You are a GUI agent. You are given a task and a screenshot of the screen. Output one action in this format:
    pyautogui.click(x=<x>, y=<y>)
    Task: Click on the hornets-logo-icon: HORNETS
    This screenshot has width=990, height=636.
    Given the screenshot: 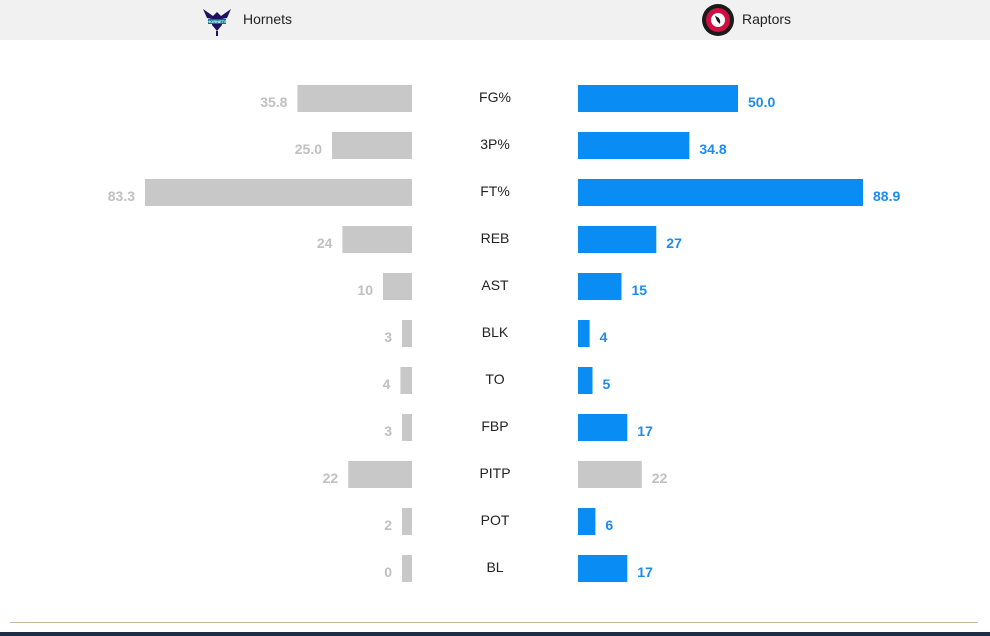 What is the action you would take?
    pyautogui.click(x=217, y=22)
    